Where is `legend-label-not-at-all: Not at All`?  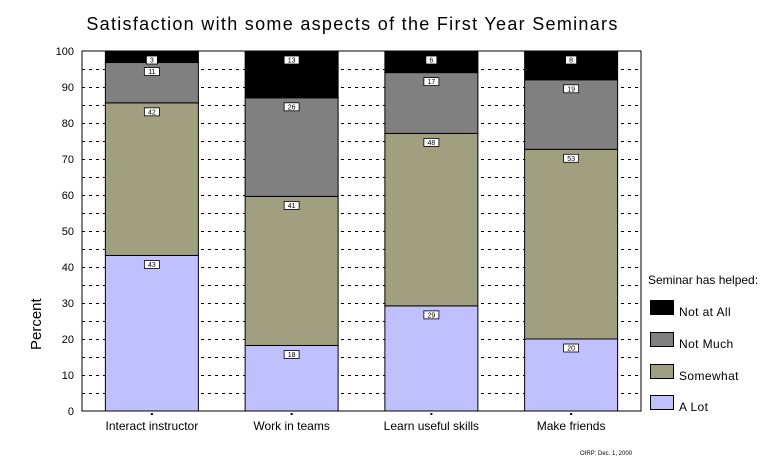 legend-label-not-at-all: Not at All is located at coordinates (705, 312).